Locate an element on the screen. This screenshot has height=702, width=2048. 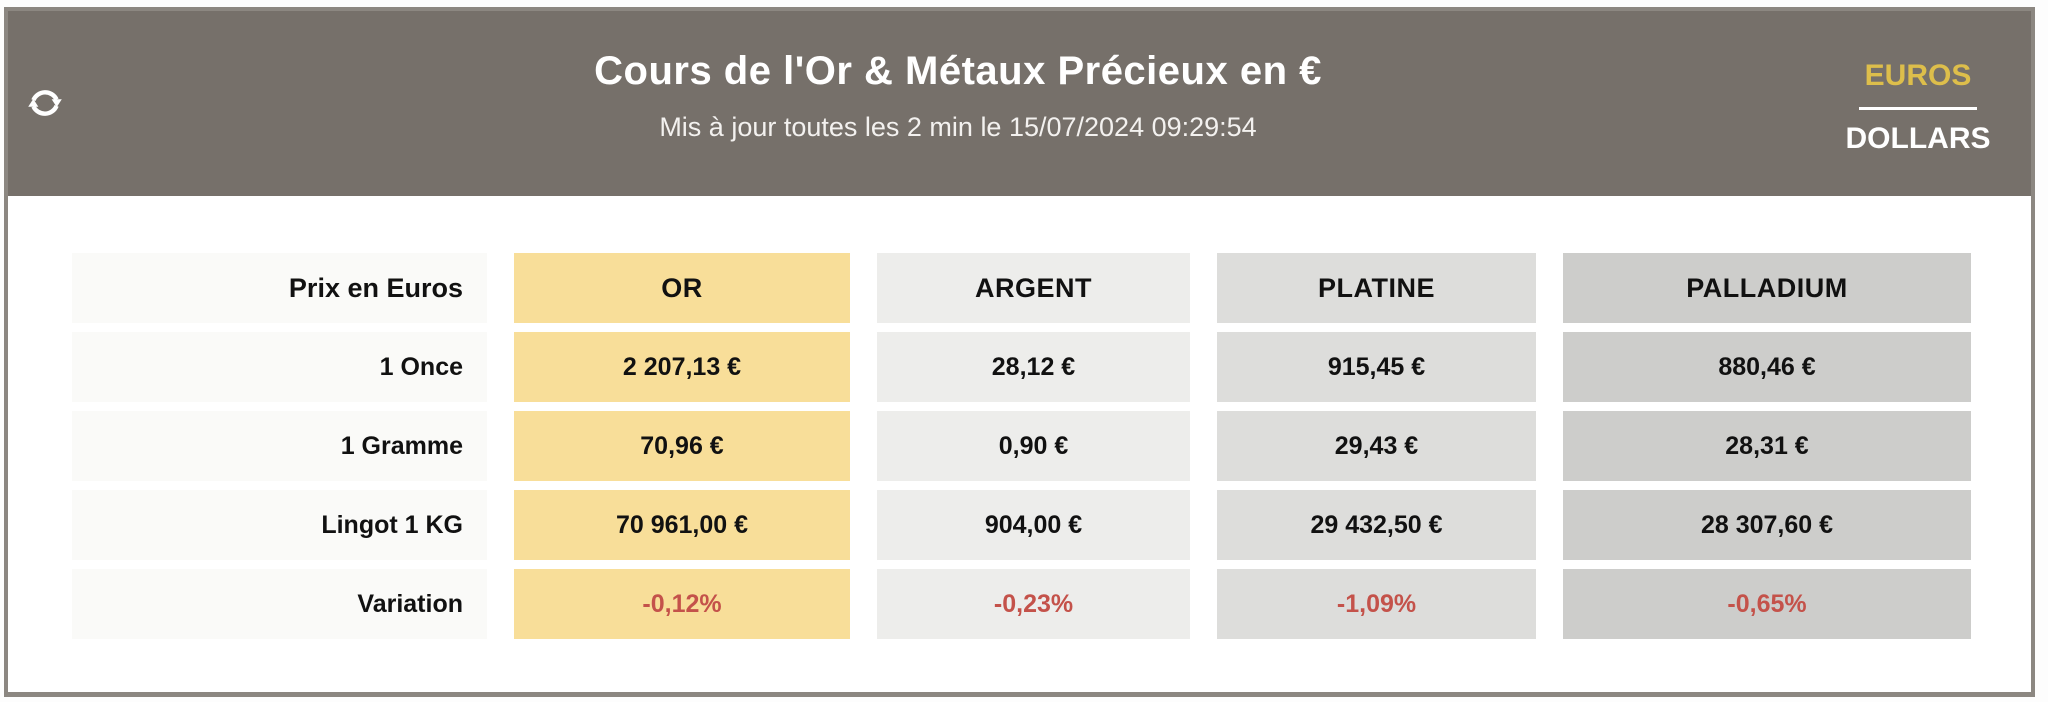
currency-separator-line is located at coordinates (1918, 108).